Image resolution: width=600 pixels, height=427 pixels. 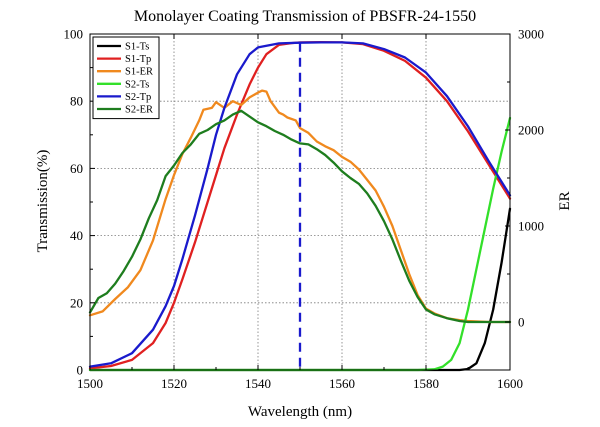 What do you see at coordinates (426, 383) in the screenshot?
I see `x-tick-label: 1580` at bounding box center [426, 383].